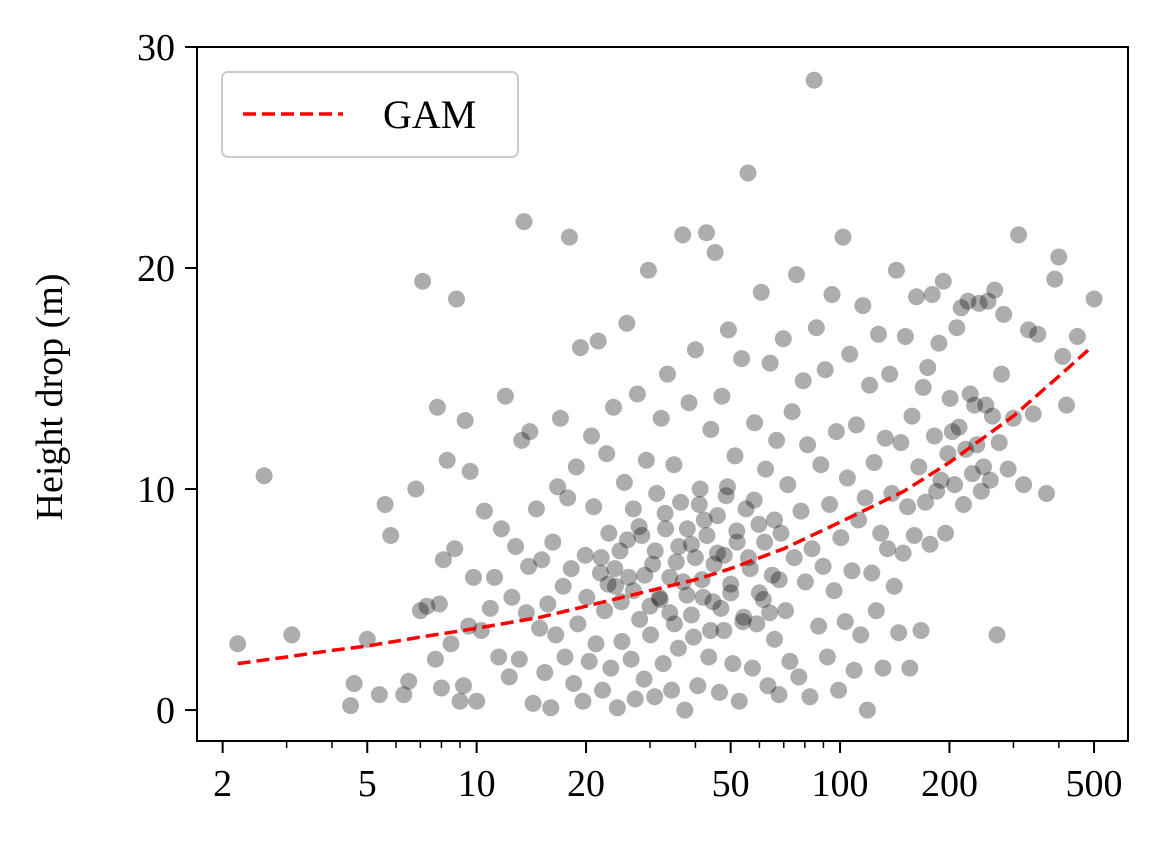 Image resolution: width=1160 pixels, height=846 pixels. I want to click on x-tick-label: 200, so click(949, 784).